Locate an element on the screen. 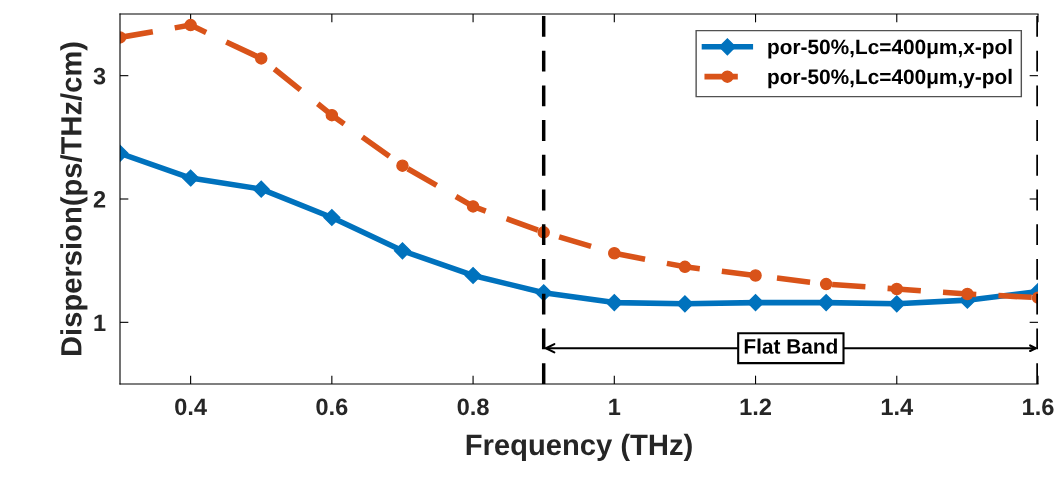 The width and height of the screenshot is (1063, 489). x-tick-label: 1.2 is located at coordinates (756, 406).